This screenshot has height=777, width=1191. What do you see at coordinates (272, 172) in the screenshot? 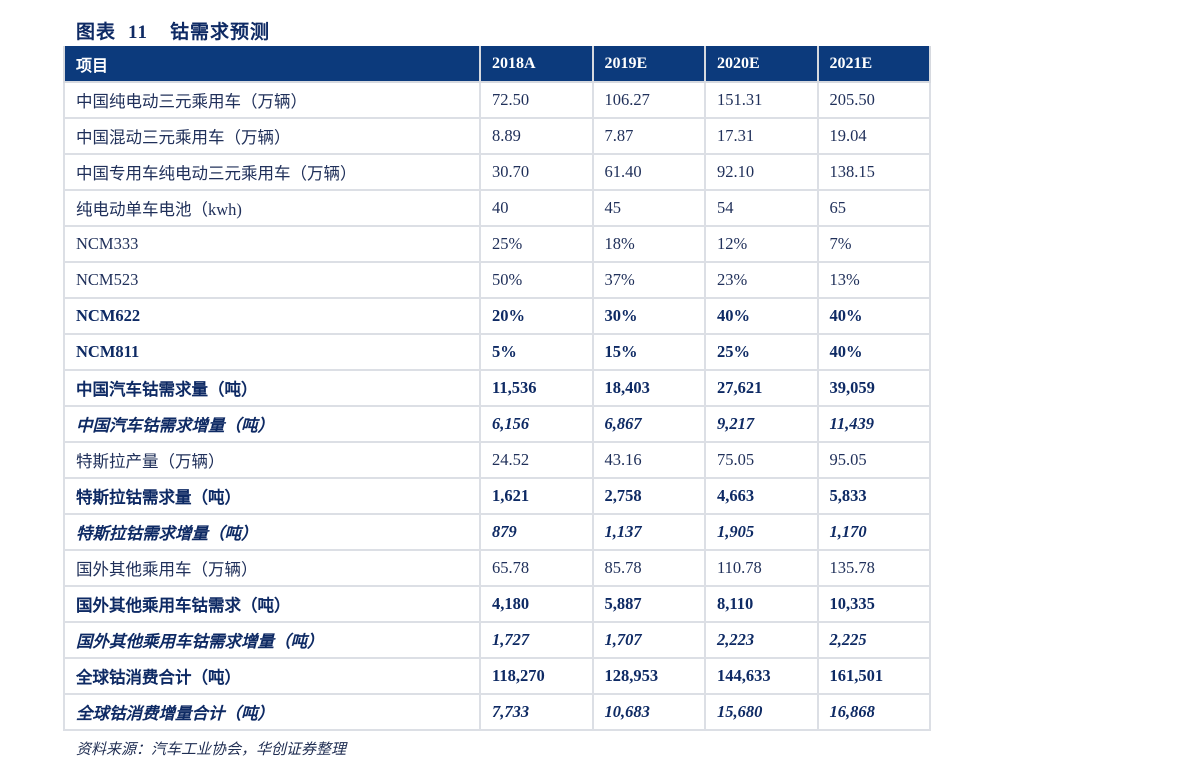
I see `row-label-cell: 中国专用车纯电动三元乘用车（万辆）` at bounding box center [272, 172].